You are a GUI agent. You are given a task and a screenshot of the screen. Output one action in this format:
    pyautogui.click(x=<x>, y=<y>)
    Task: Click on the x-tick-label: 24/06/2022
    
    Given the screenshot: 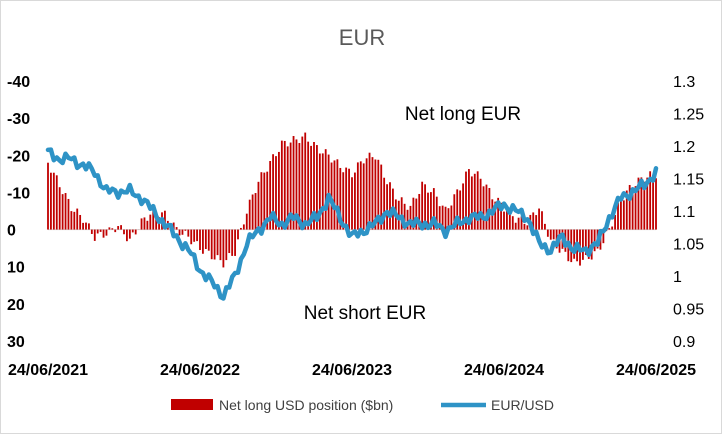 What is the action you would take?
    pyautogui.click(x=200, y=370)
    